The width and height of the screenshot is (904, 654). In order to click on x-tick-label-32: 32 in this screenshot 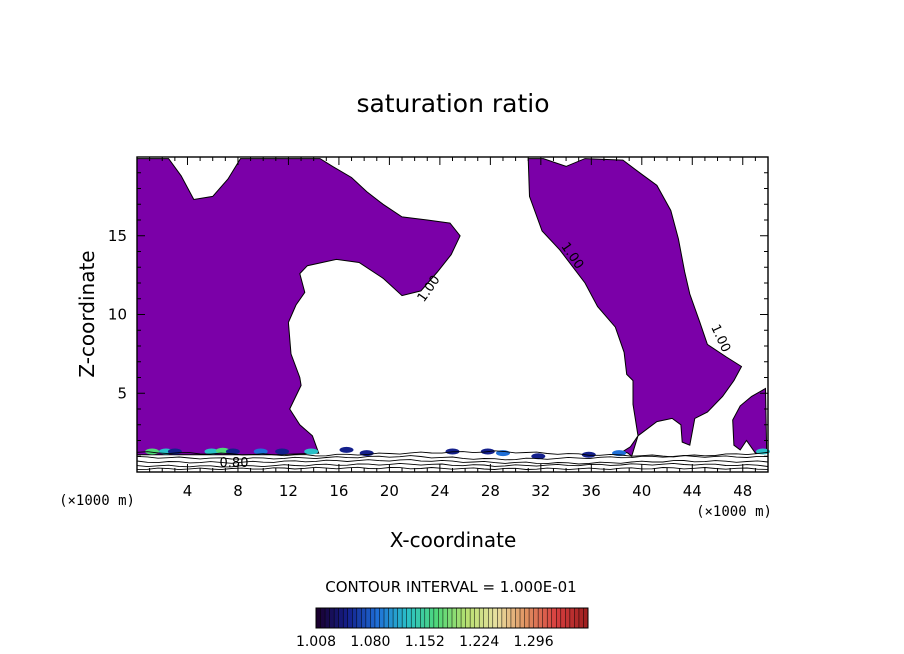, I will do `click(540, 491)`.